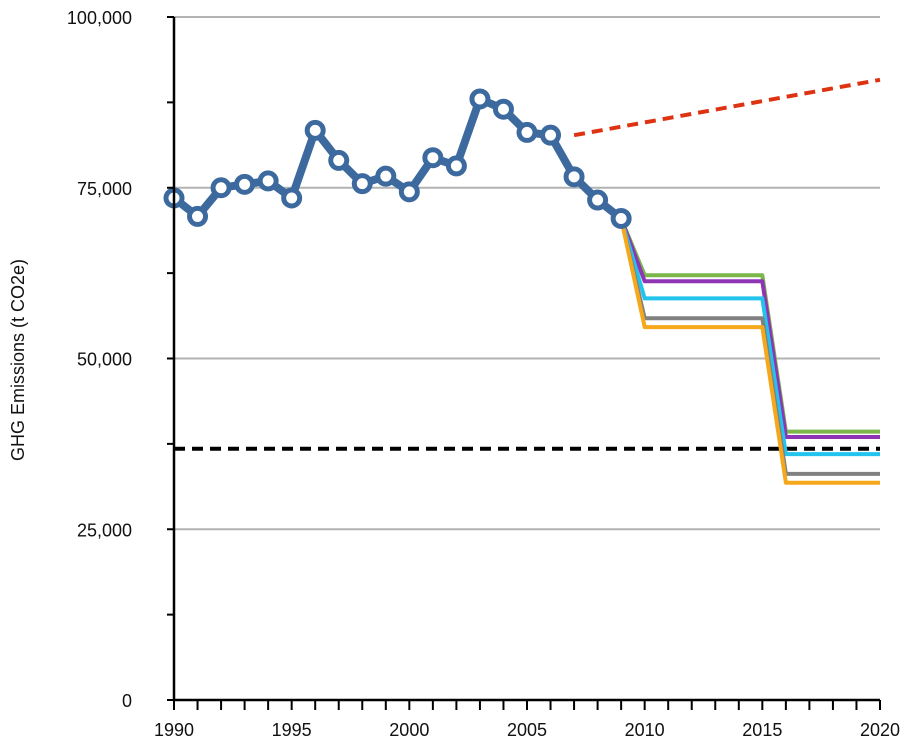 Image resolution: width=906 pixels, height=746 pixels. What do you see at coordinates (880, 730) in the screenshot?
I see `x-tick-label: 2020` at bounding box center [880, 730].